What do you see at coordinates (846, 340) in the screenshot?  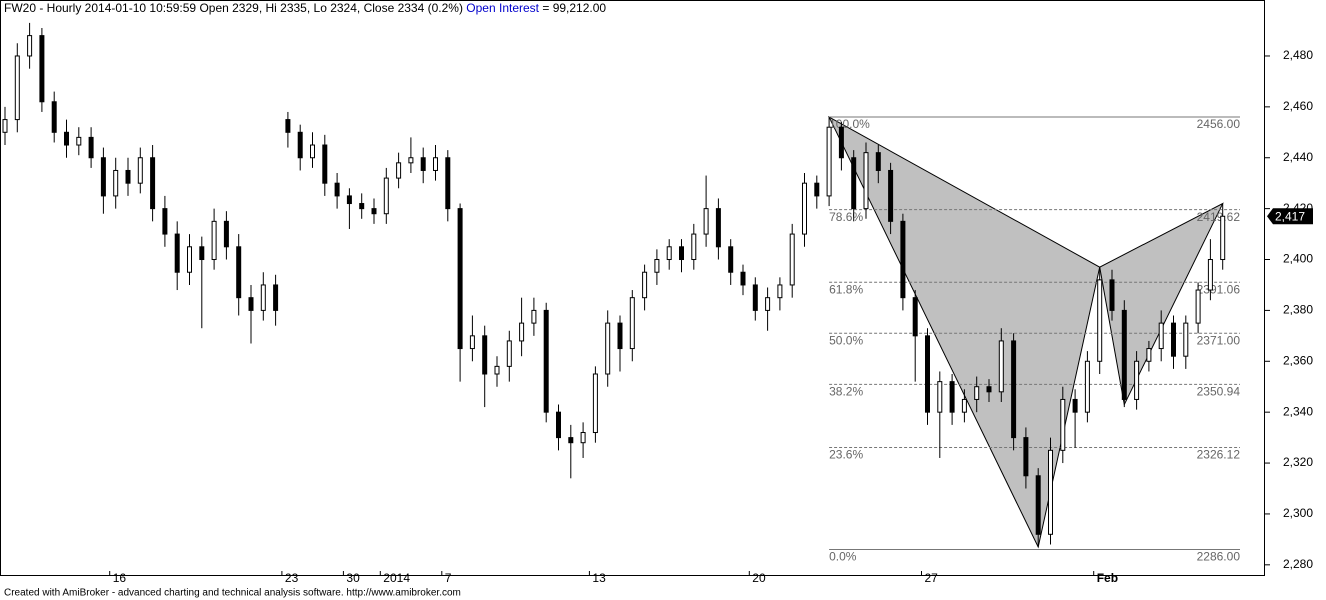 I see `fib-pct: 50.0%` at bounding box center [846, 340].